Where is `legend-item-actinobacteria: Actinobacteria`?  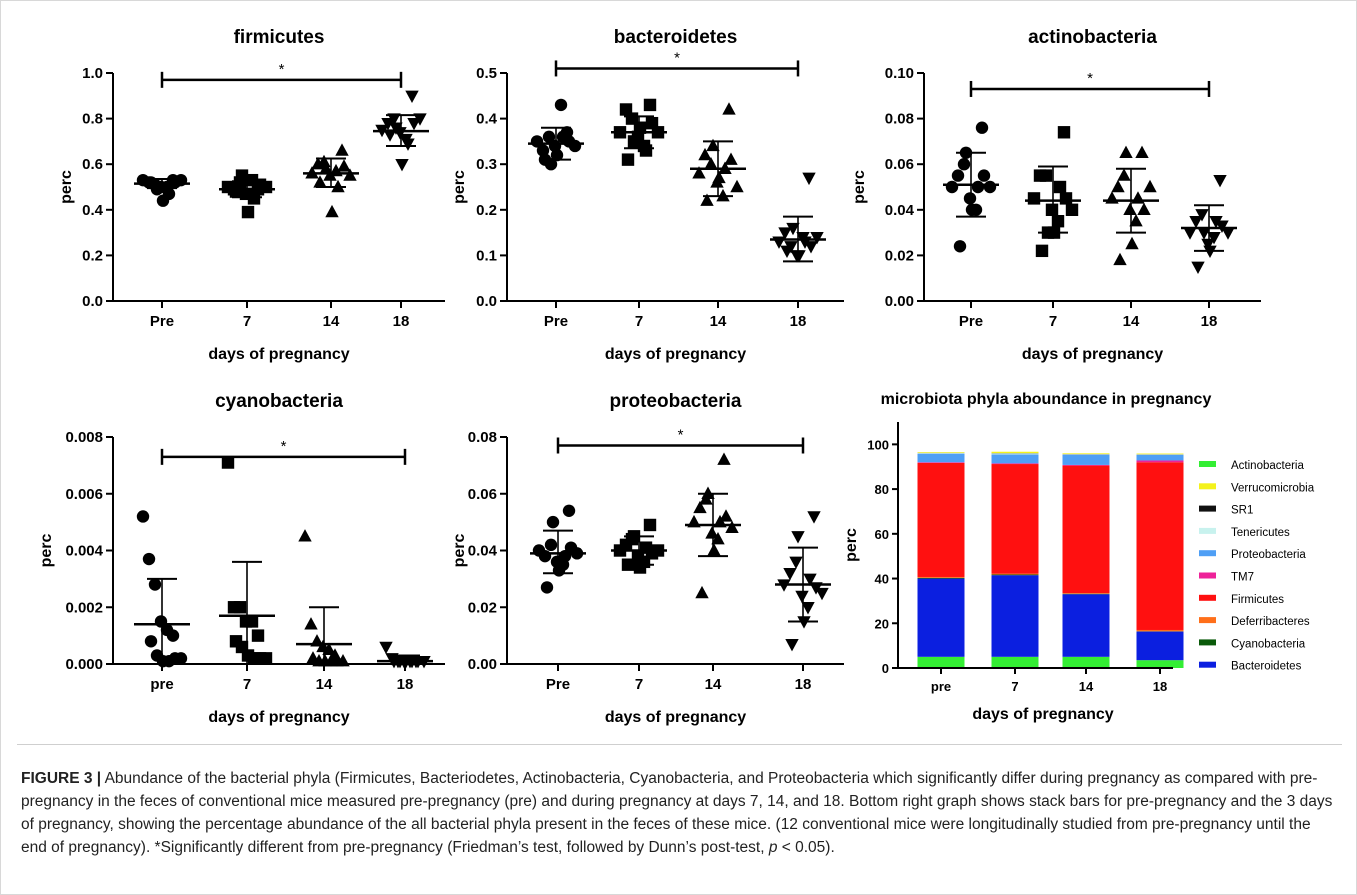 legend-item-actinobacteria: Actinobacteria is located at coordinates (1251, 466).